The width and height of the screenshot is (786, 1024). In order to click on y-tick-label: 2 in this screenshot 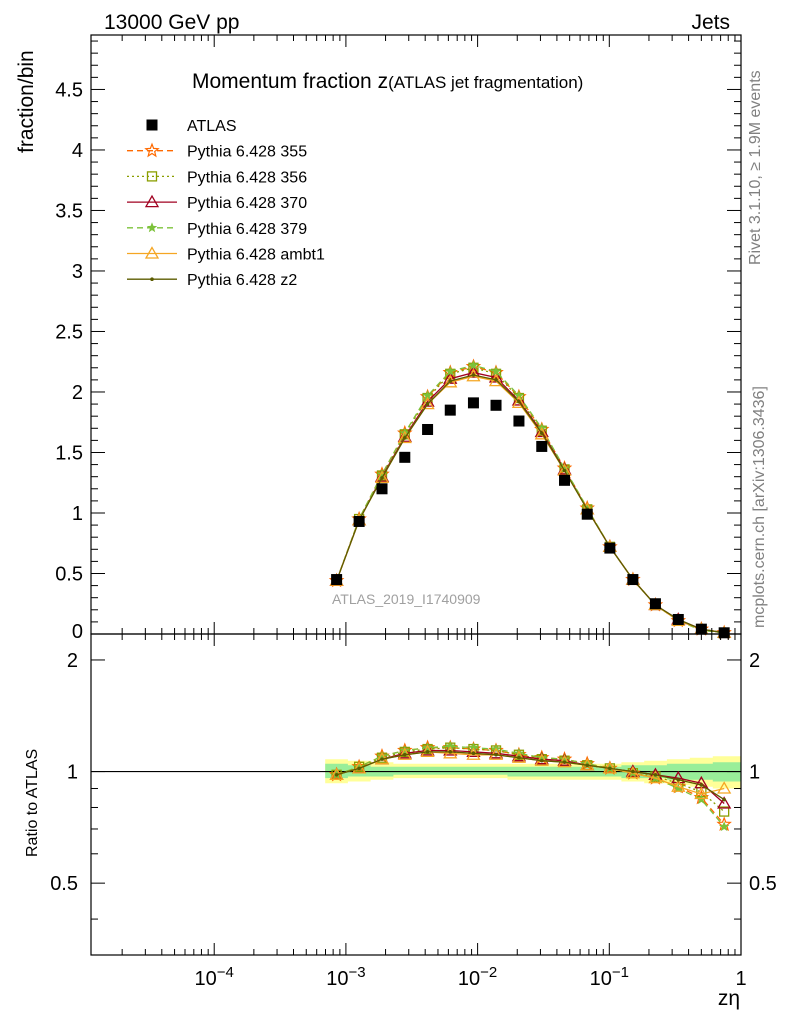, I will do `click(77, 393)`.